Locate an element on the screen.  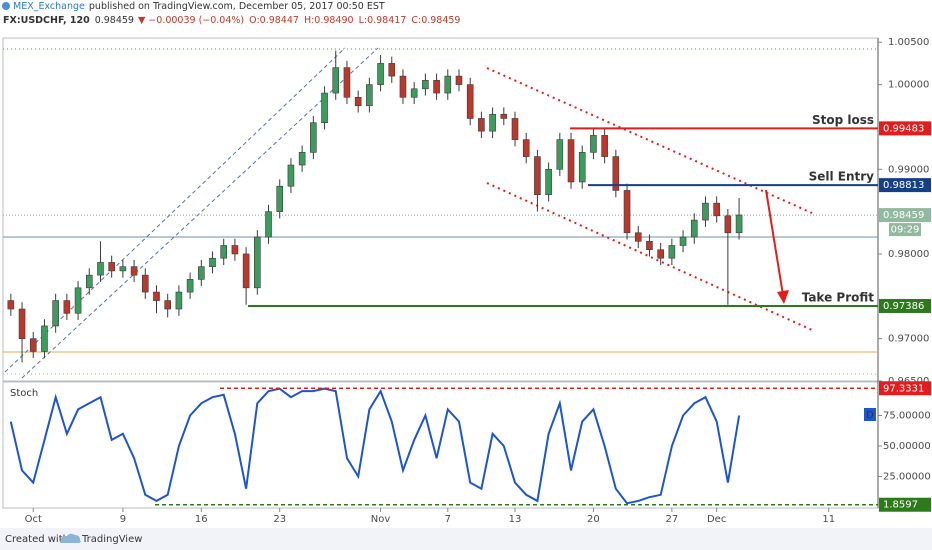
level-value: 1.8597 is located at coordinates (900, 505).